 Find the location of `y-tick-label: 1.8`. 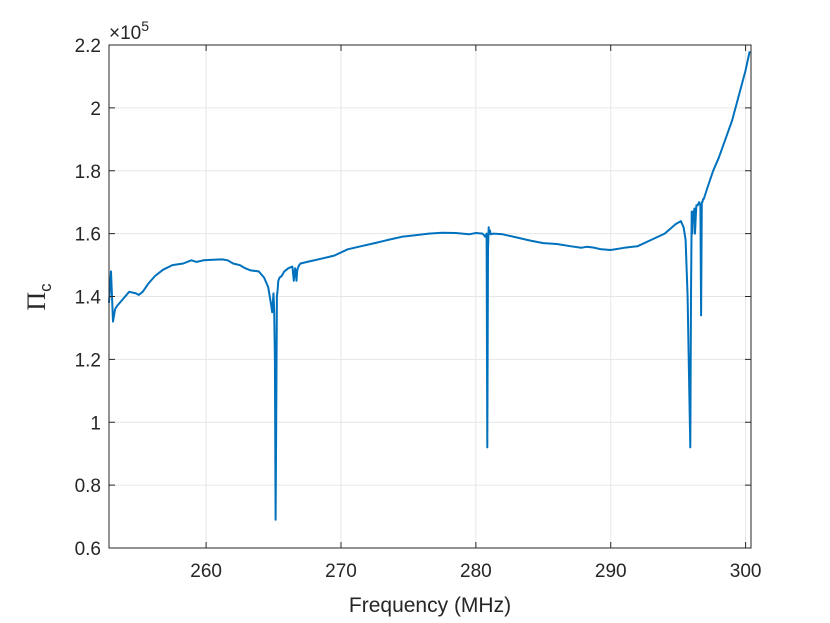

y-tick-label: 1.8 is located at coordinates (88, 172).